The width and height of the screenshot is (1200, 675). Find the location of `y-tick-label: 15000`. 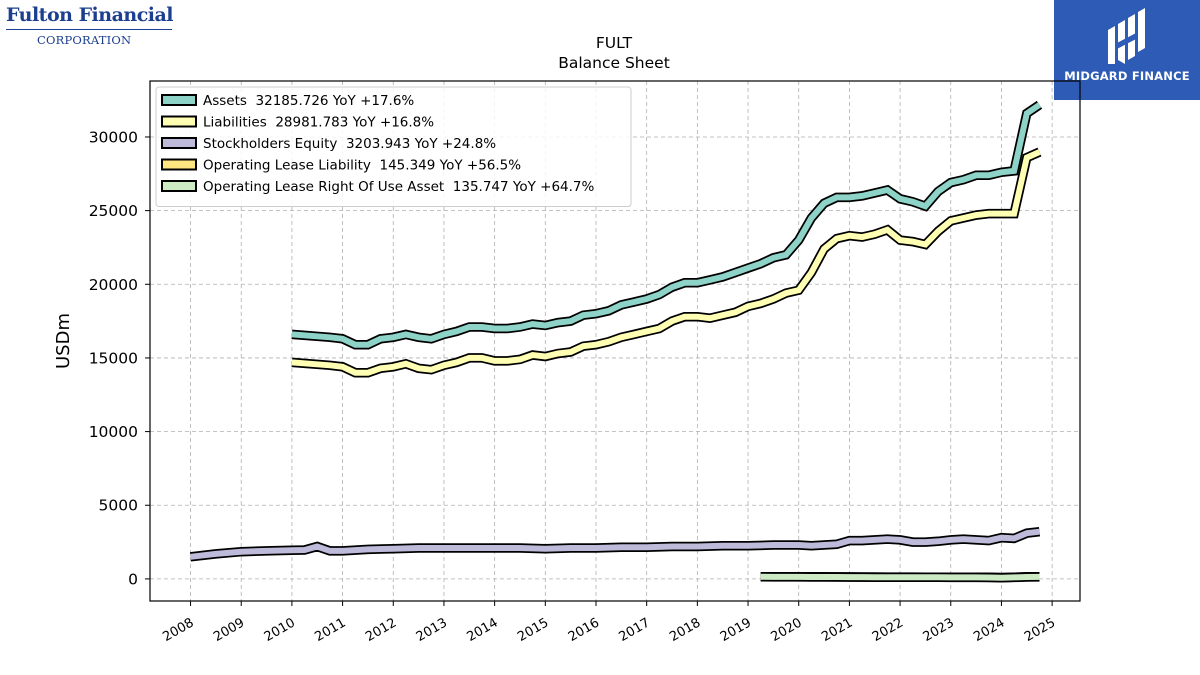

y-tick-label: 15000 is located at coordinates (113, 358).